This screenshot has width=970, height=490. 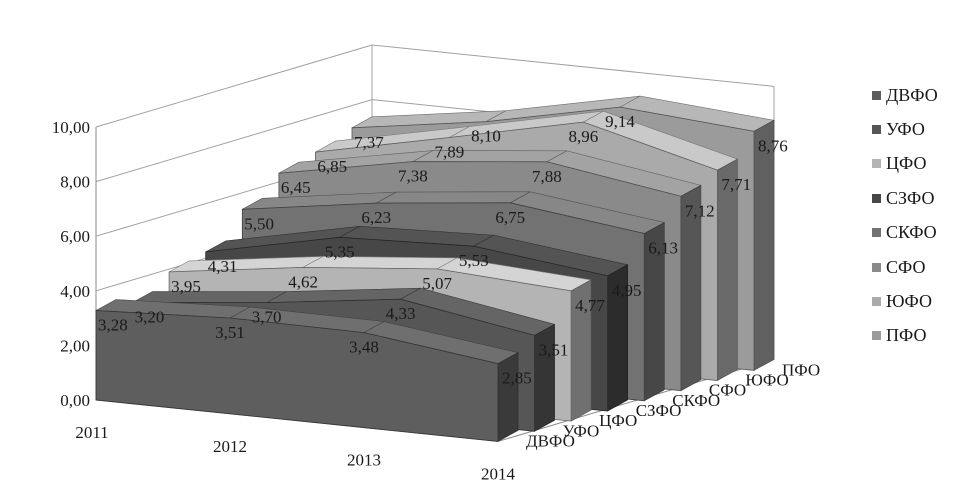 I want to click on legend-label: СКФО, so click(x=911, y=232).